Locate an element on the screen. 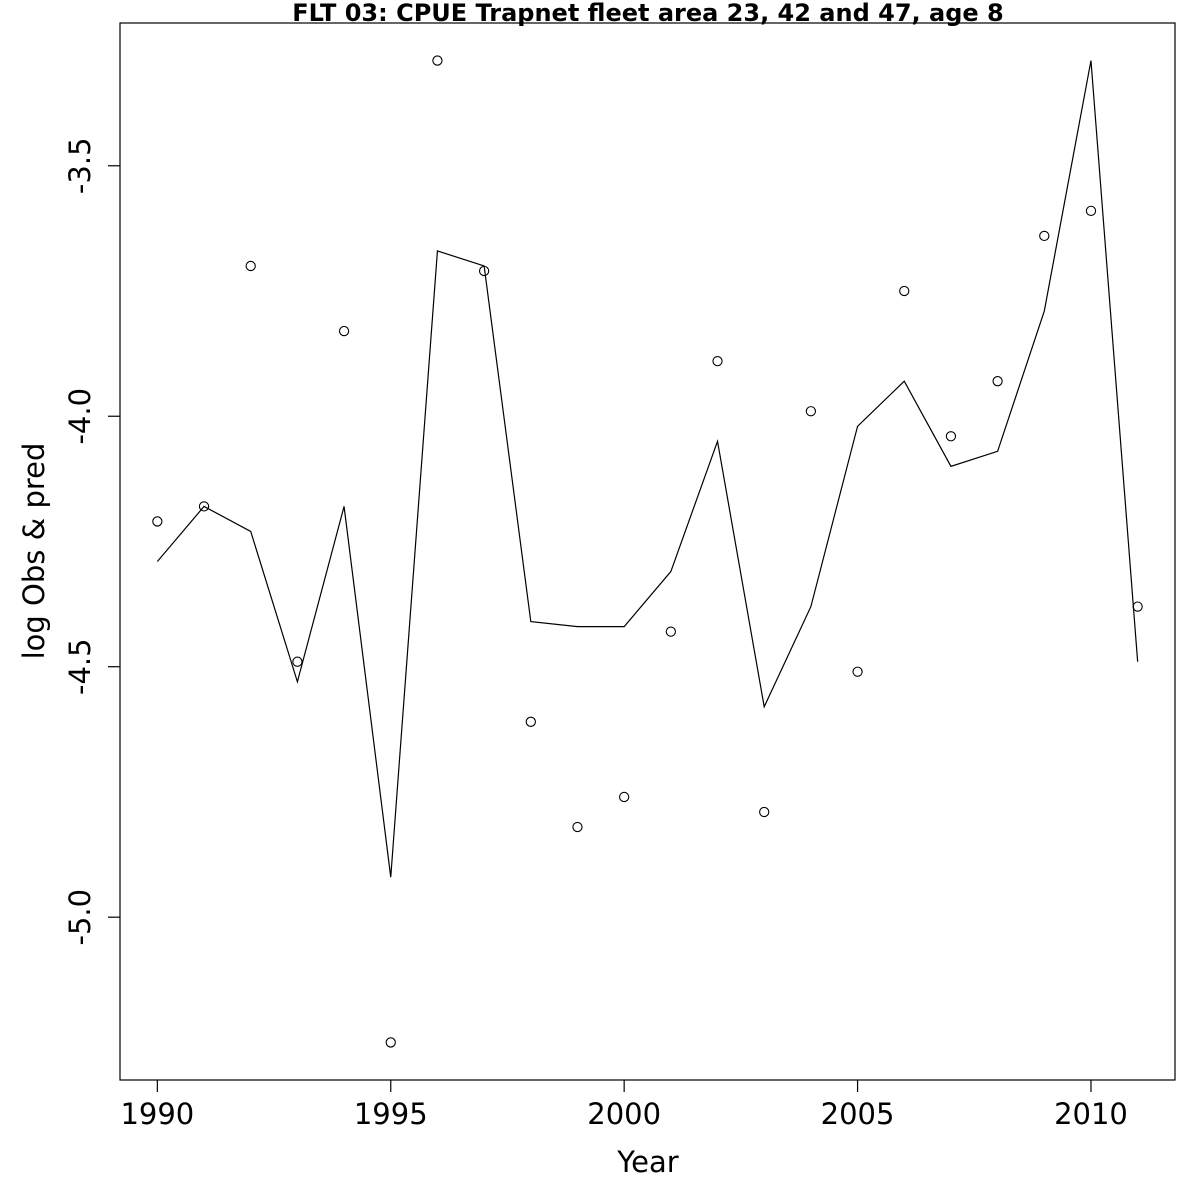 The width and height of the screenshot is (1200, 1200). y-axis: -5.0 -4.5 -4.0 -3.5 is located at coordinates (91, 541).